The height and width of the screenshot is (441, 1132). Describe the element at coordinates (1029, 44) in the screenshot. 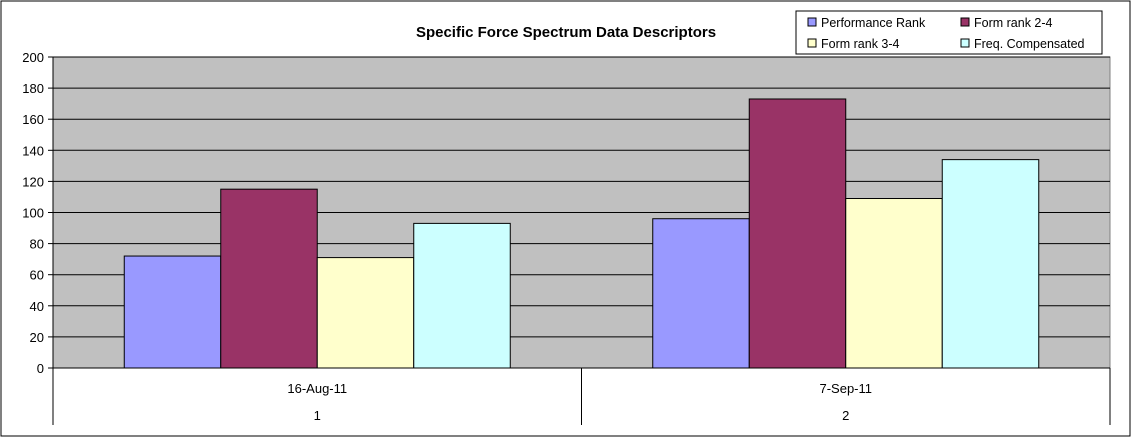

I see `legend-label: Freq. Compensated` at that location.